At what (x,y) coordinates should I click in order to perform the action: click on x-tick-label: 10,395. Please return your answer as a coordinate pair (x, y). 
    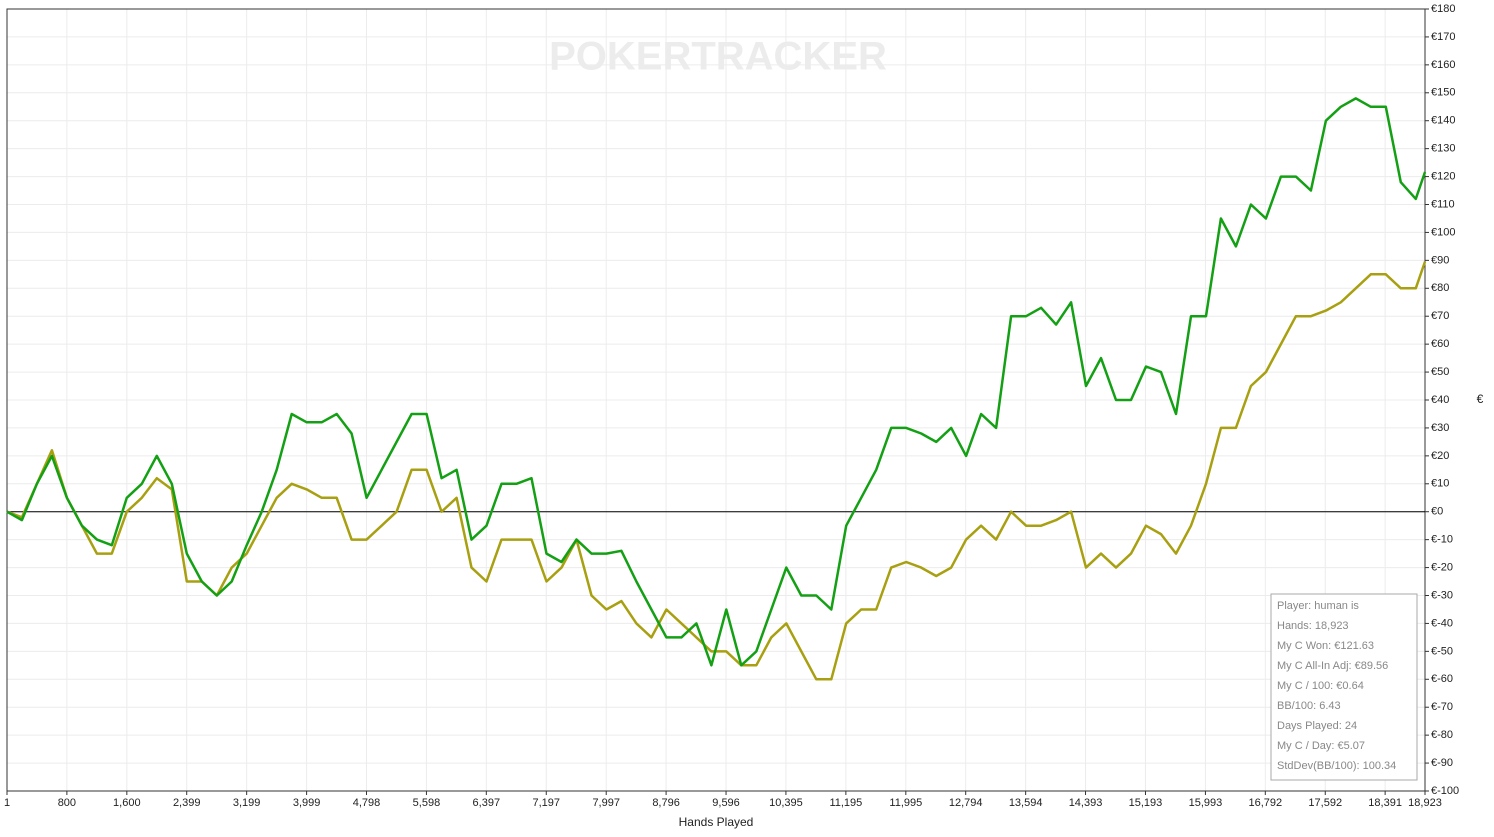
    Looking at the image, I should click on (786, 803).